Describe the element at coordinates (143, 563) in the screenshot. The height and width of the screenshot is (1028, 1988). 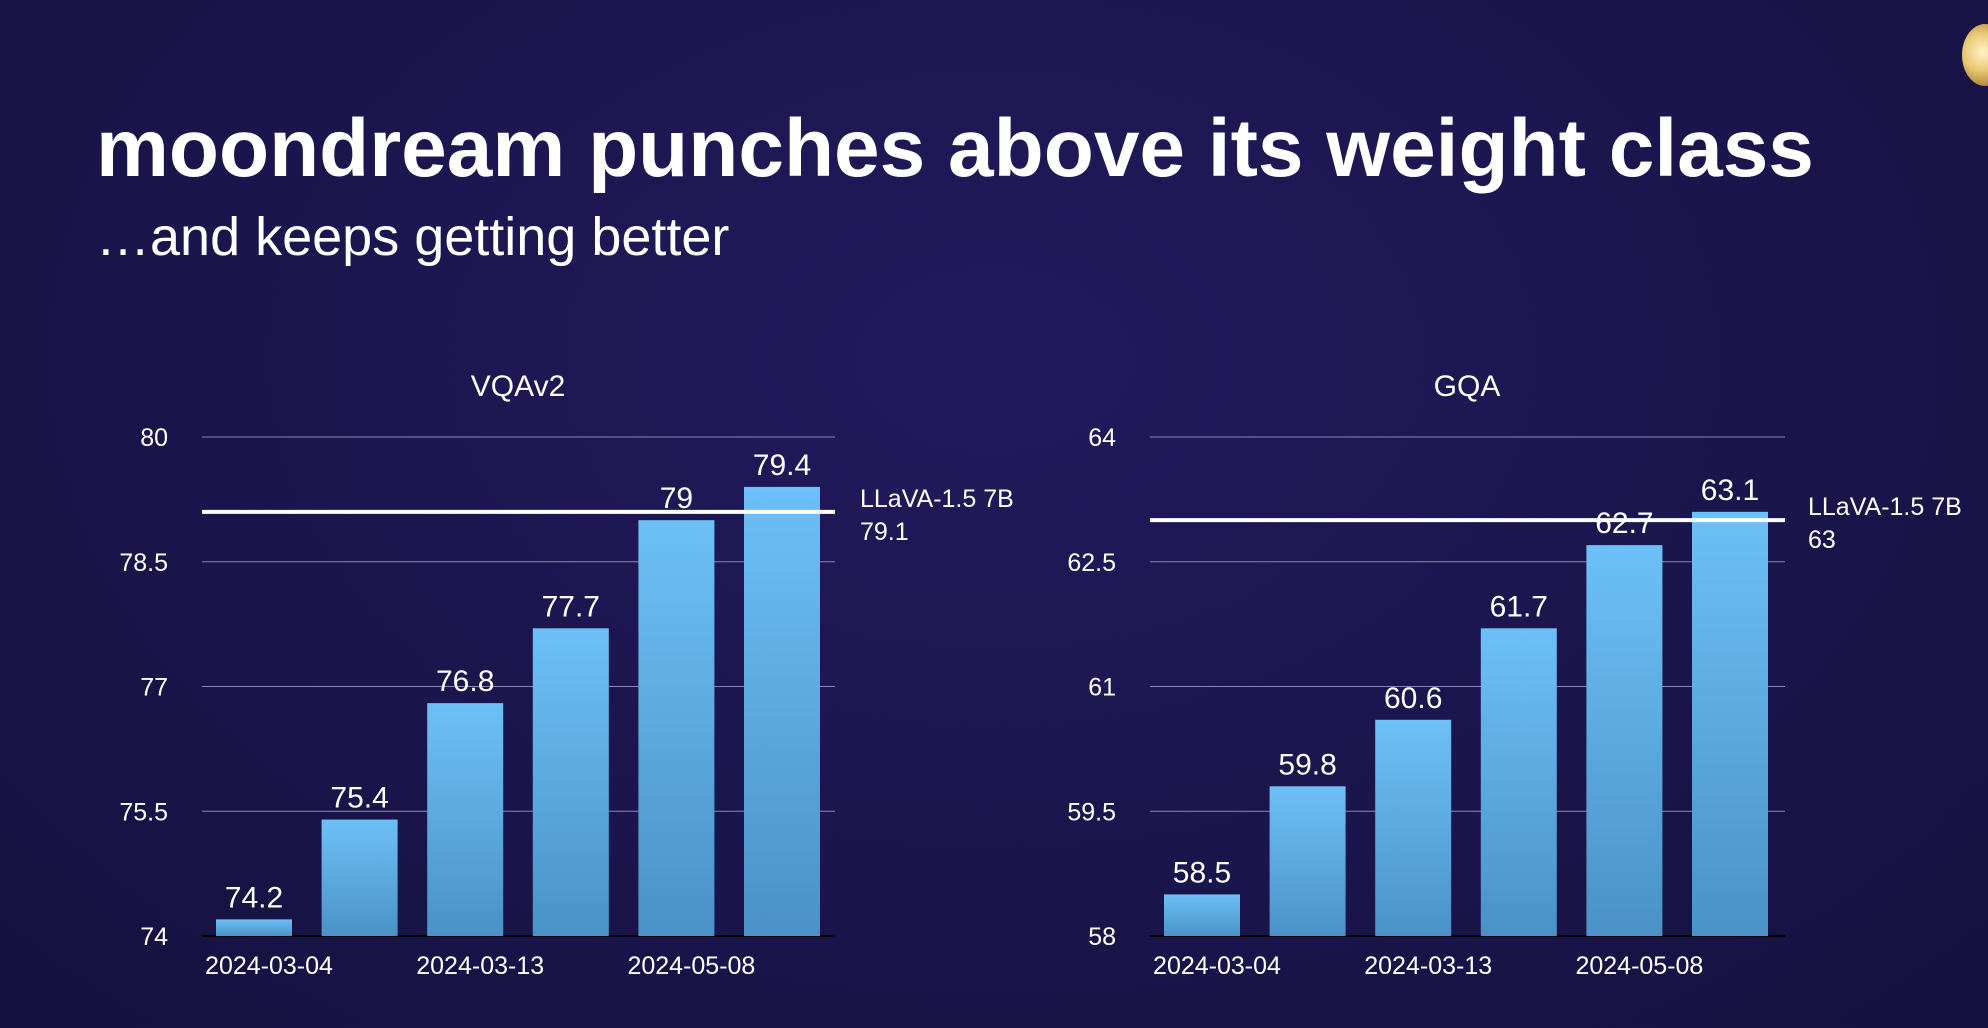
I see `chart-vqav2-ytick-label: 78.5` at that location.